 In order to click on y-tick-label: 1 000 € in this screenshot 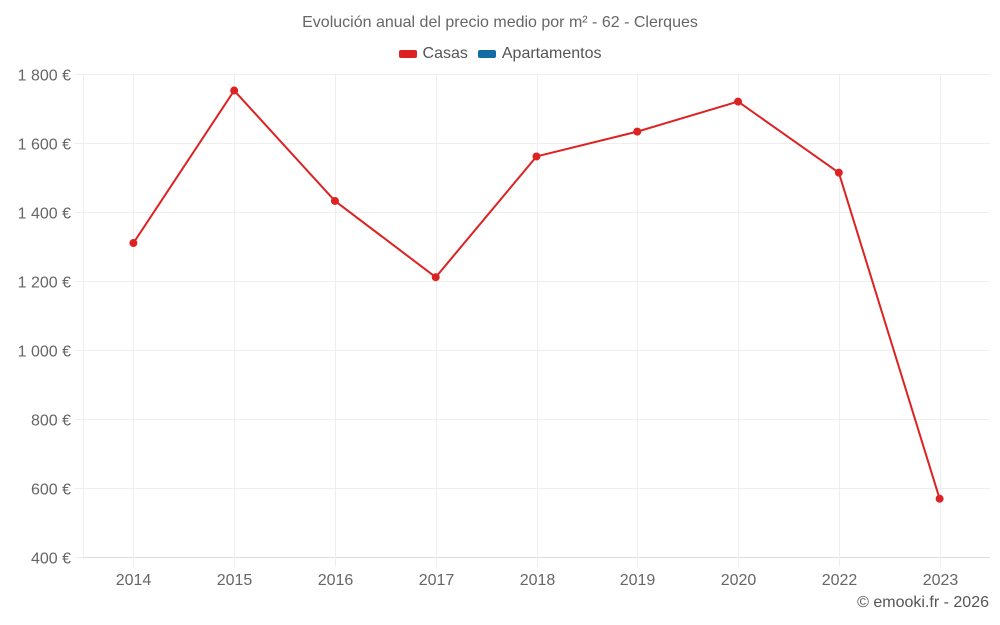, I will do `click(44, 352)`.